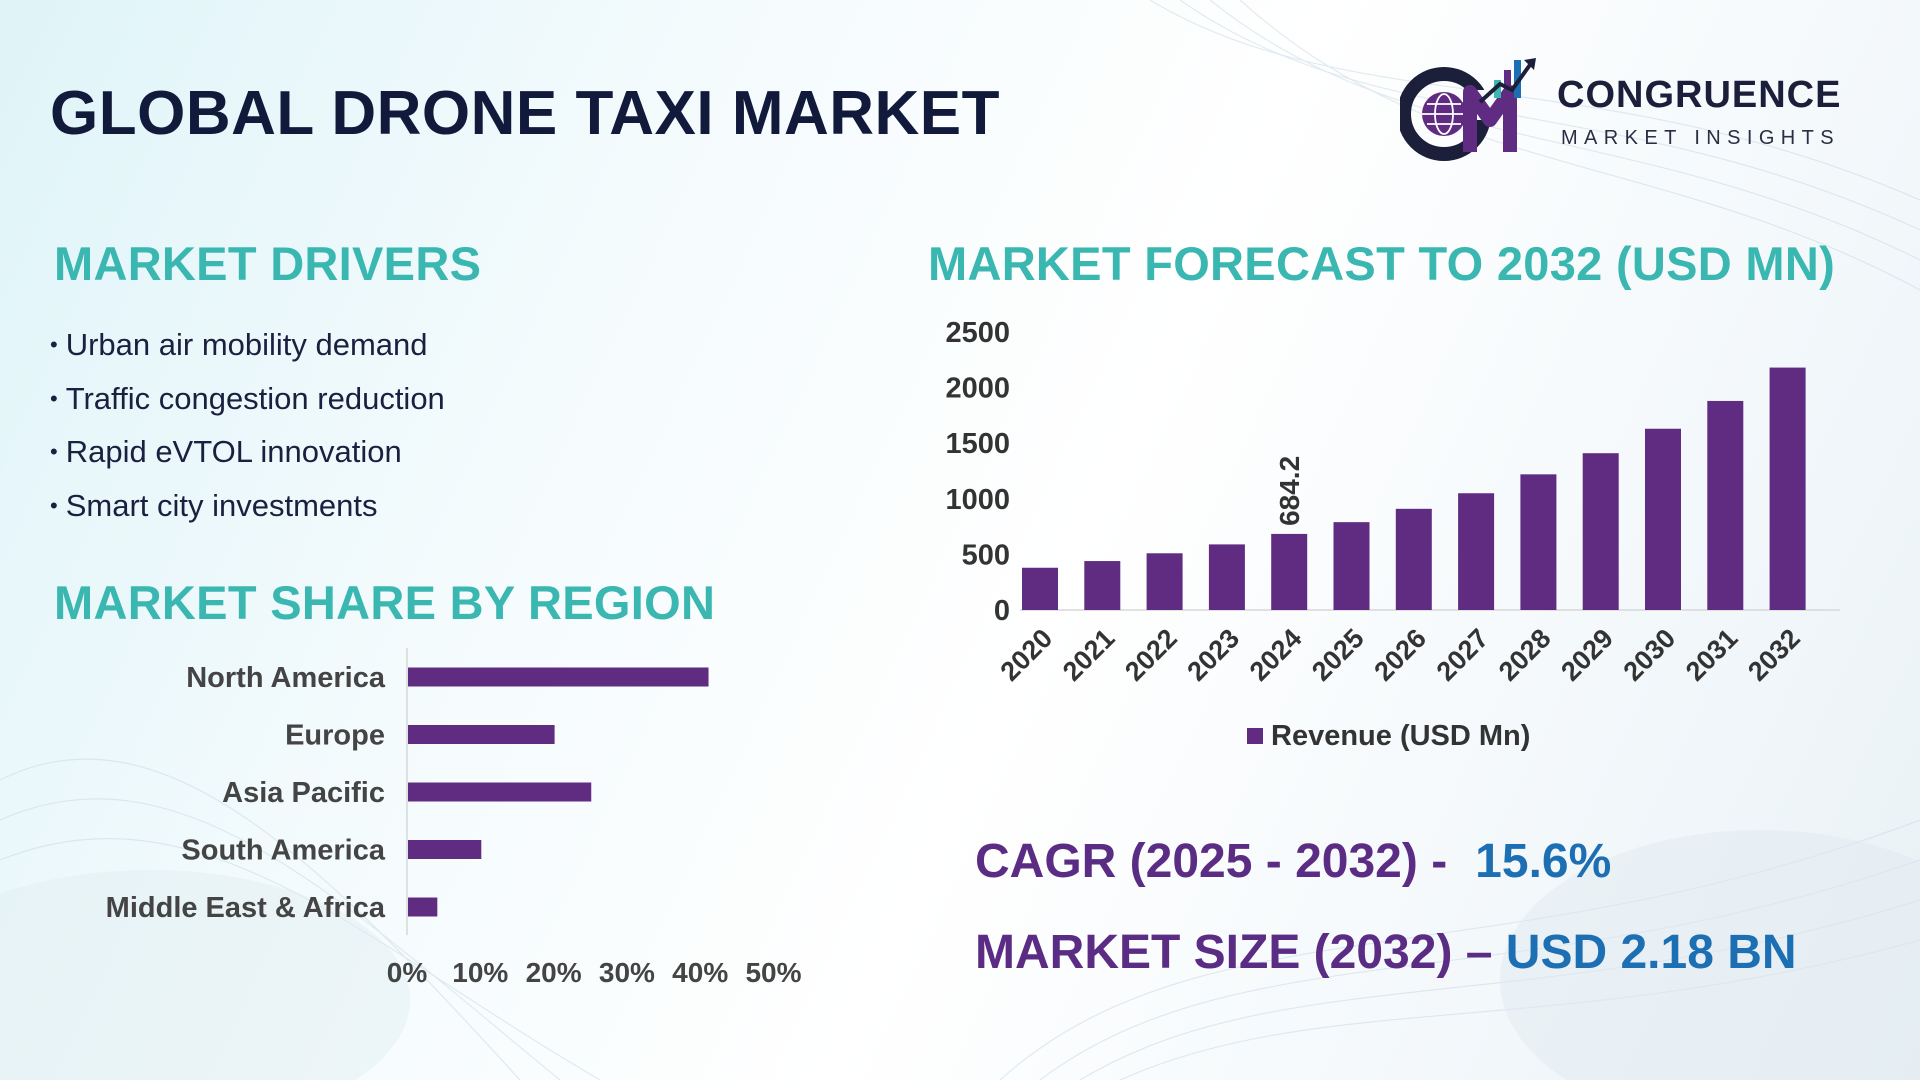 Image resolution: width=1920 pixels, height=1080 pixels. I want to click on bar-asia-pacific, so click(500, 792).